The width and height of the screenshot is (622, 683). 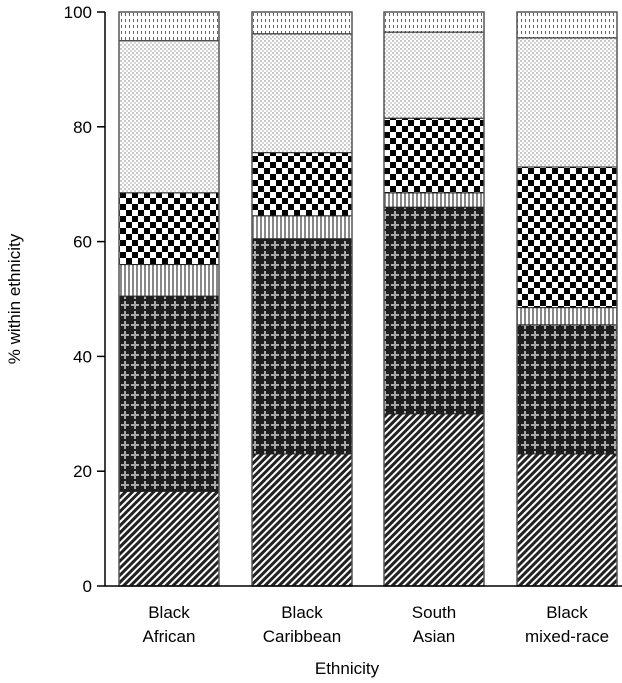 I want to click on y-tick-label: 100, so click(x=78, y=12).